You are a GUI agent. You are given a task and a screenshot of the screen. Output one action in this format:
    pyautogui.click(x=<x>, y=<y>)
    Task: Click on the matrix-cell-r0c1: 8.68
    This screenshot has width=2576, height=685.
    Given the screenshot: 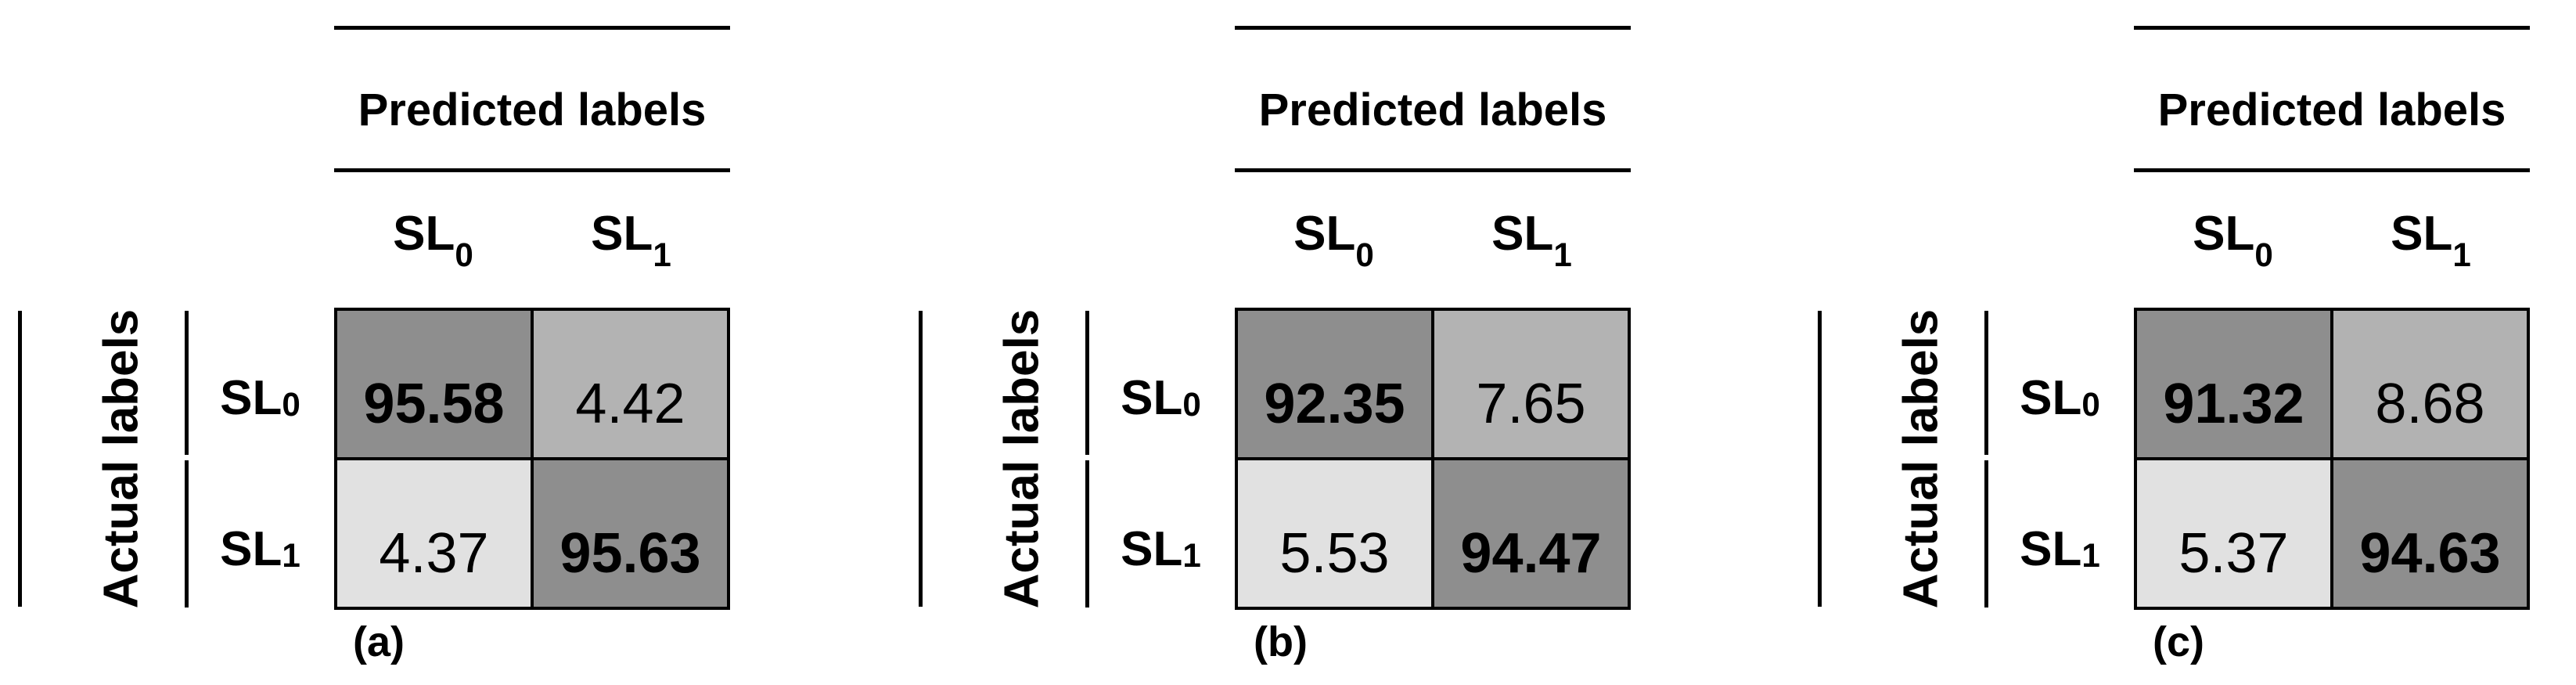 What is the action you would take?
    pyautogui.click(x=2430, y=384)
    